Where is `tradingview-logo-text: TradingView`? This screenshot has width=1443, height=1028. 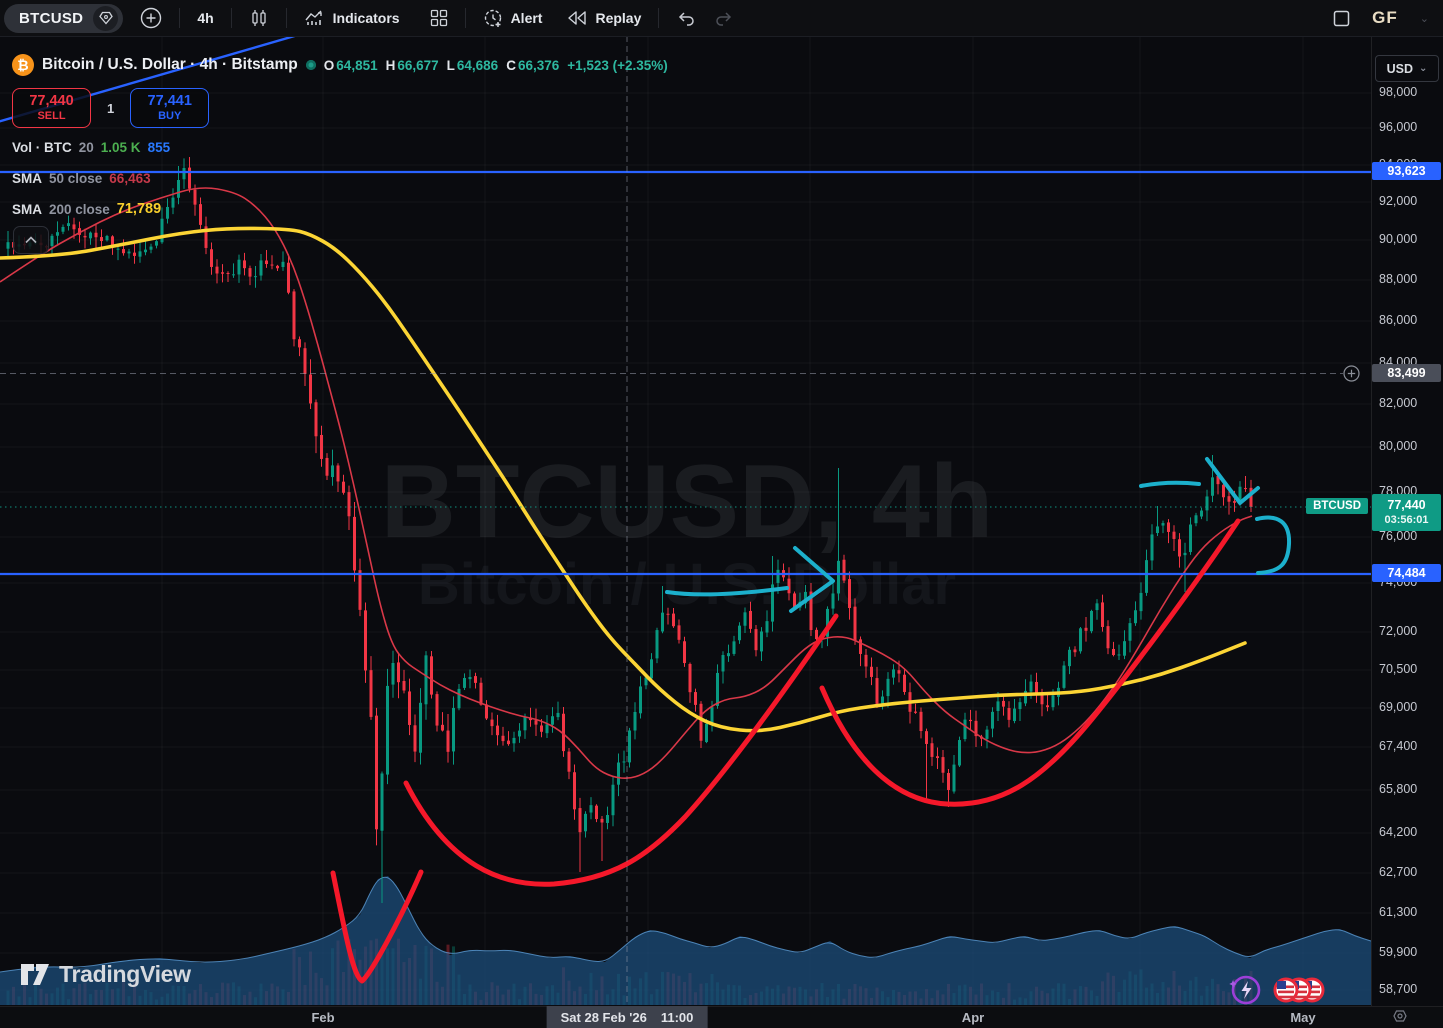 tradingview-logo-text: TradingView is located at coordinates (125, 974).